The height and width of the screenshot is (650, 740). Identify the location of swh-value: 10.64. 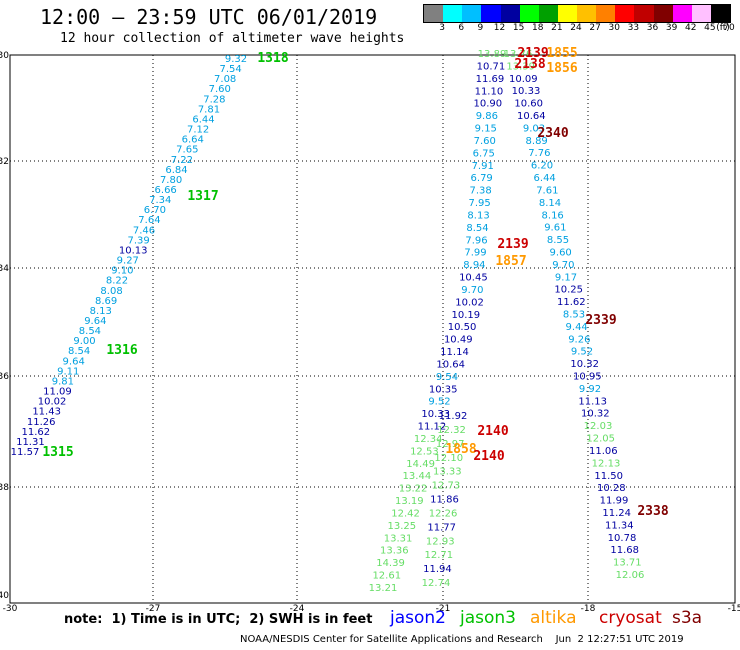
(531, 116).